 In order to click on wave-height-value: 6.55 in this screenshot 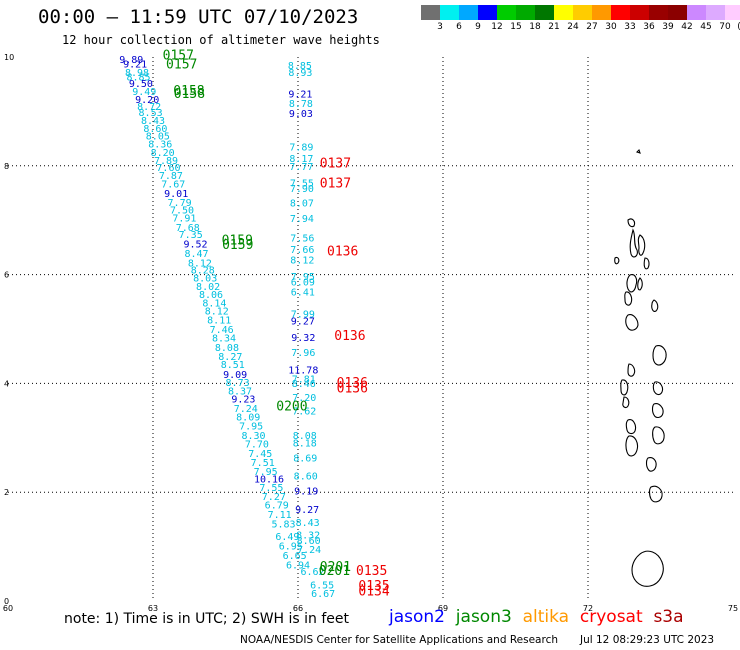, I will do `click(322, 585)`.